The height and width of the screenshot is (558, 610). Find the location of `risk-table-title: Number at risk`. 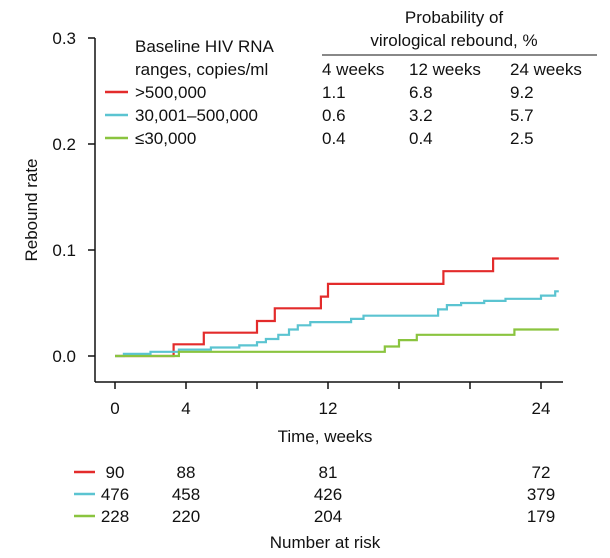

risk-table-title: Number at risk is located at coordinates (325, 542).